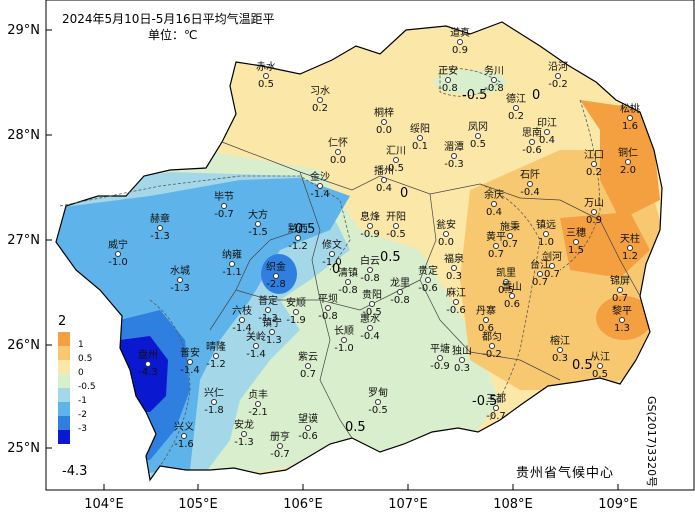 This screenshot has height=519, width=695. What do you see at coordinates (630, 248) in the screenshot?
I see `station-tianzhu: 天柱 1.2` at bounding box center [630, 248].